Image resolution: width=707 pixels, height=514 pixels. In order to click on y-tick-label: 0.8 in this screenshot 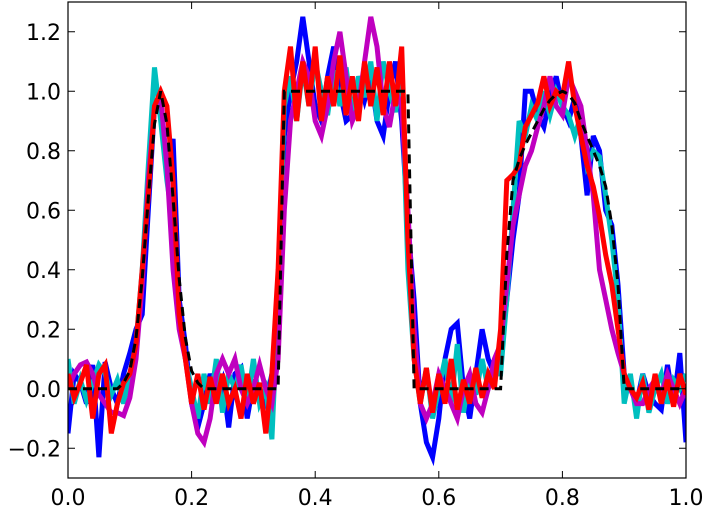, I will do `click(43, 152)`.